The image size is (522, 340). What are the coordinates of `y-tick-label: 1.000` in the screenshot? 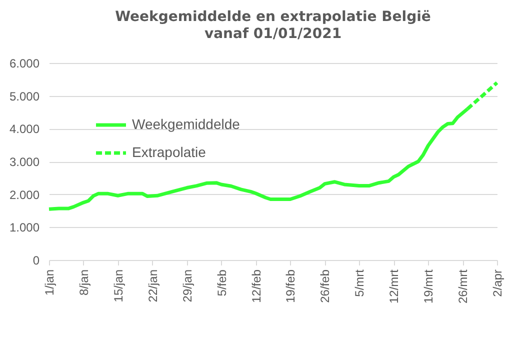 It's located at (24, 227).